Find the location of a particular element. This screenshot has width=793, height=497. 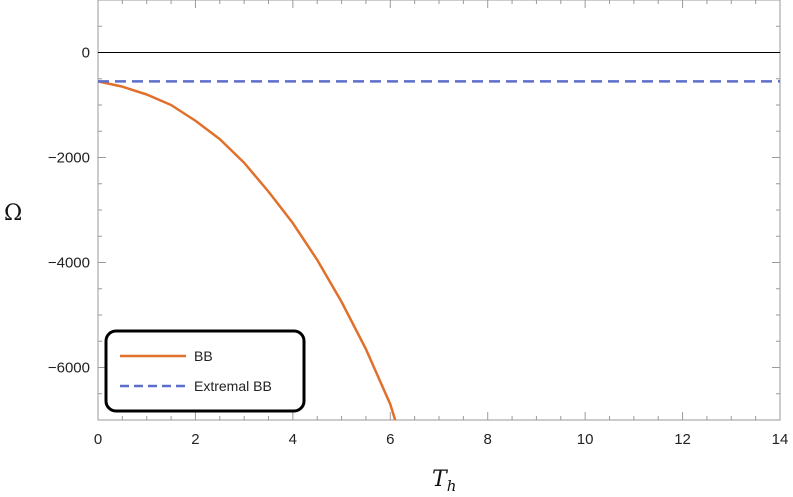

x-tick-label: 8 is located at coordinates (488, 439).